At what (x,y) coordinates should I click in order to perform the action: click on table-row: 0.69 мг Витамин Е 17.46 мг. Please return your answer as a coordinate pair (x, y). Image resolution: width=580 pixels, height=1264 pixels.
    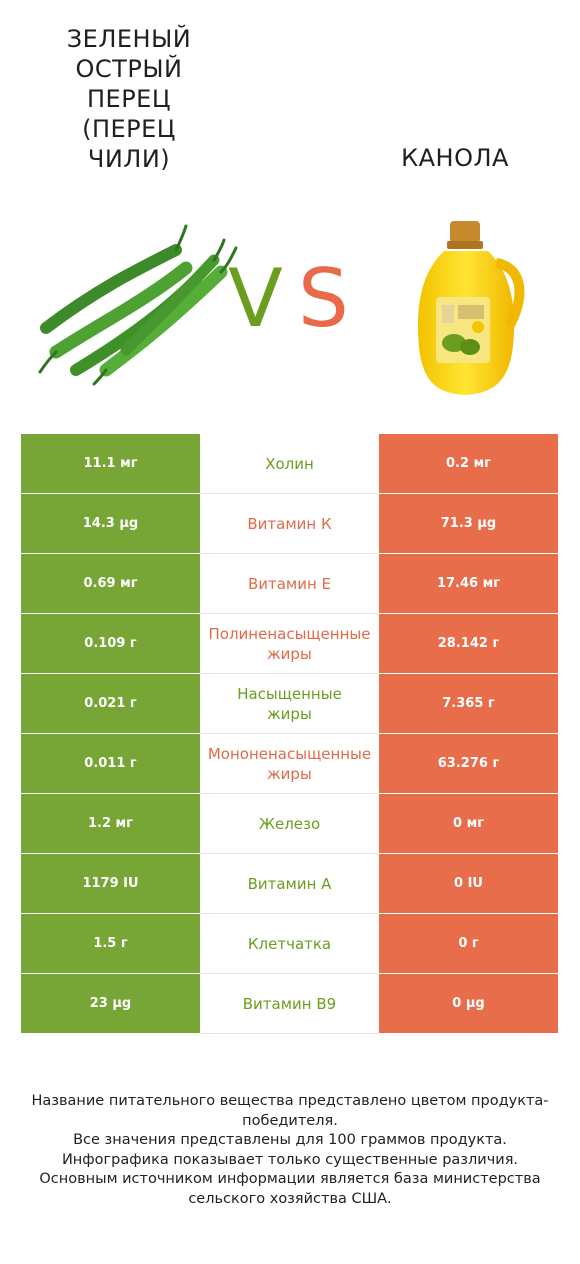
    Looking at the image, I should click on (289, 584).